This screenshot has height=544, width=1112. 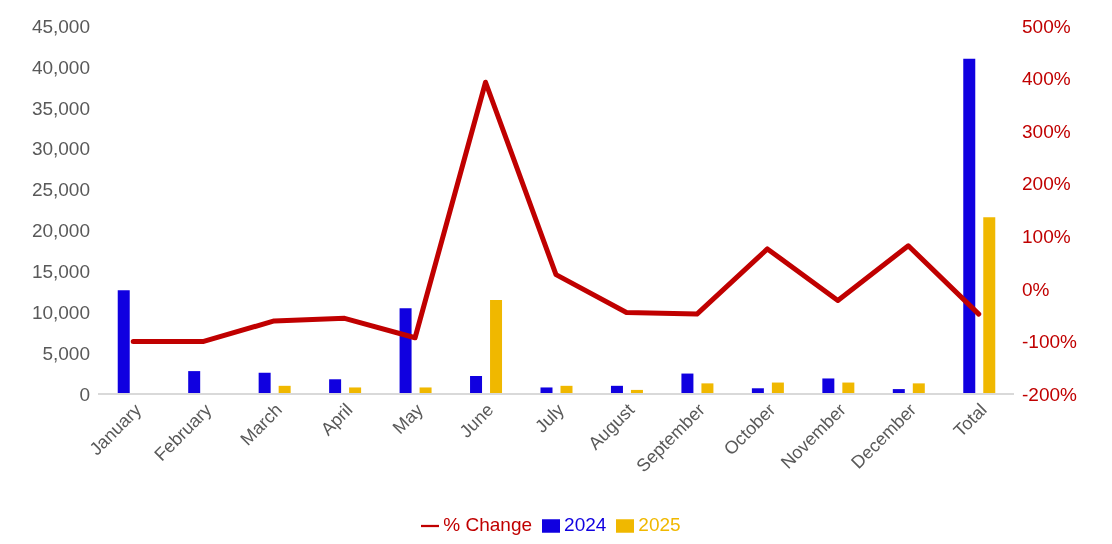 I want to click on legend-label: 2025, so click(x=659, y=524).